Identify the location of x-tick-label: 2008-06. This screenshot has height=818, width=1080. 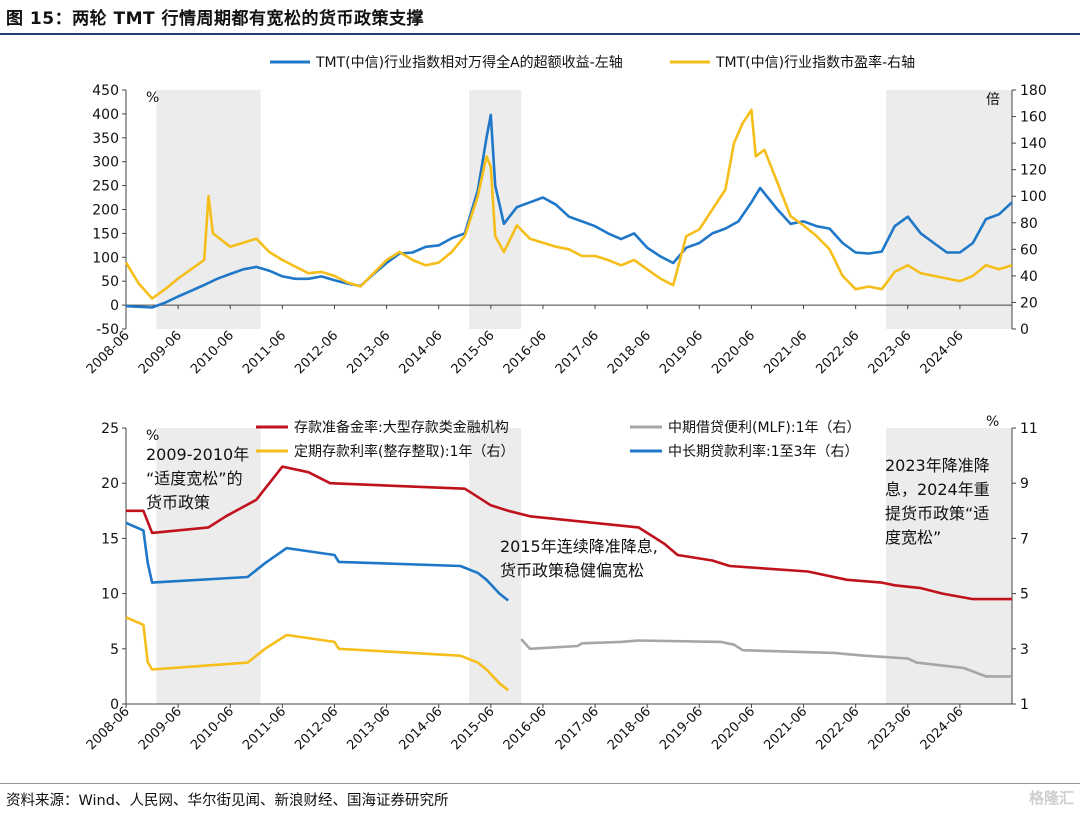
(108, 728).